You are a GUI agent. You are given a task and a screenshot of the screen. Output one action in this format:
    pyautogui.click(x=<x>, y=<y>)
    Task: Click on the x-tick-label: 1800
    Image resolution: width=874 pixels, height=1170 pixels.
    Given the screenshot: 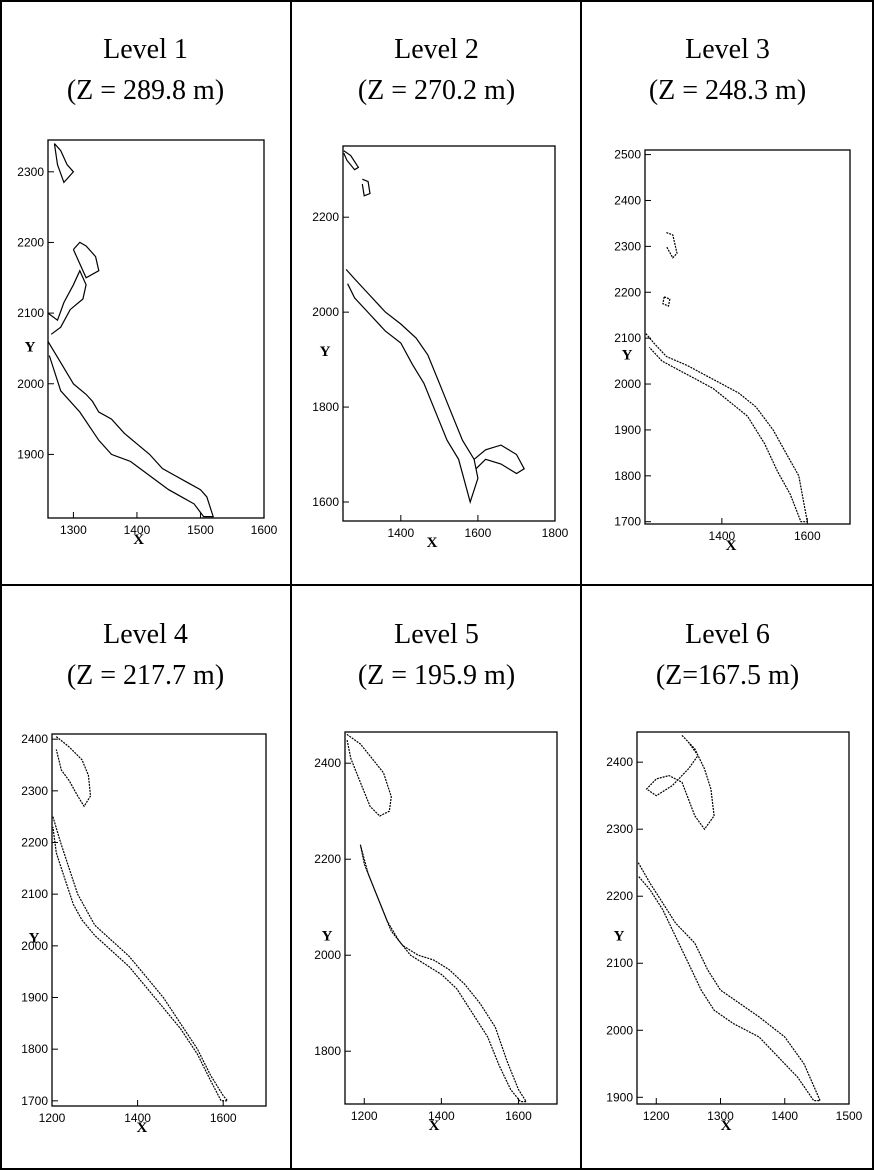 What is the action you would take?
    pyautogui.click(x=555, y=533)
    